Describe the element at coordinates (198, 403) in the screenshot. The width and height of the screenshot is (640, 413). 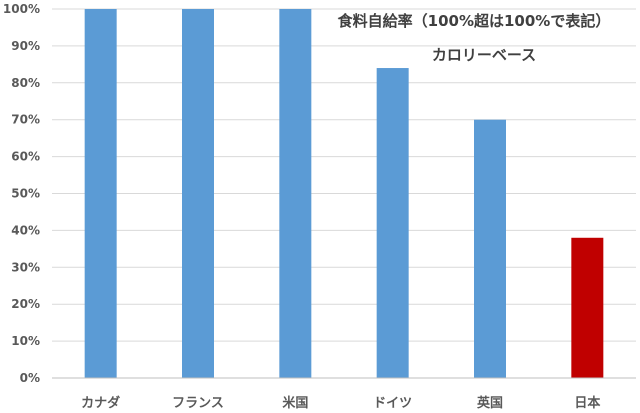
I see `x-category-label: フランス` at that location.